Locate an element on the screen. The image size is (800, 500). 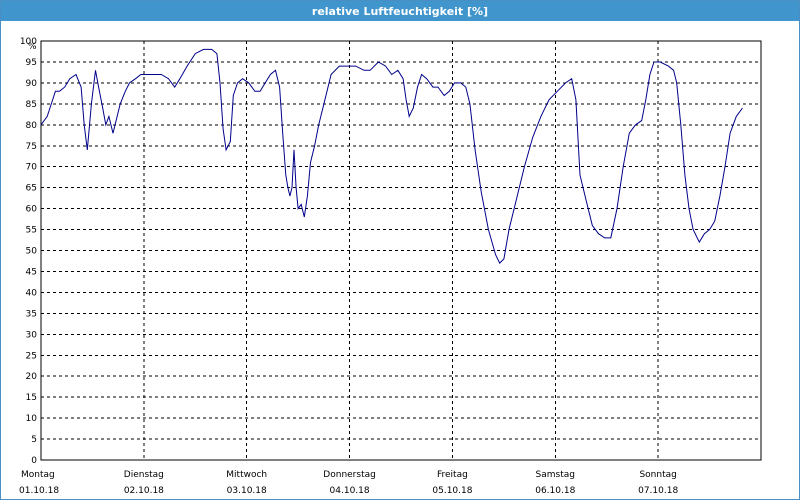
y-tick-label: 10 is located at coordinates (32, 419).